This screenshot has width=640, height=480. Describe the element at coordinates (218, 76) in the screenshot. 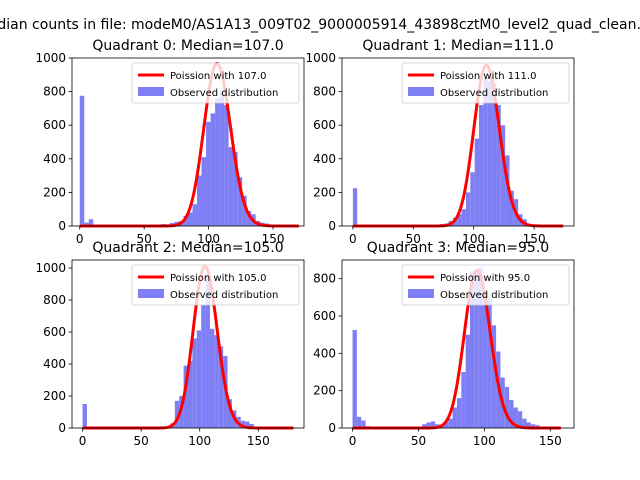

I see `legend-fit-label: Poission with 107.0` at that location.